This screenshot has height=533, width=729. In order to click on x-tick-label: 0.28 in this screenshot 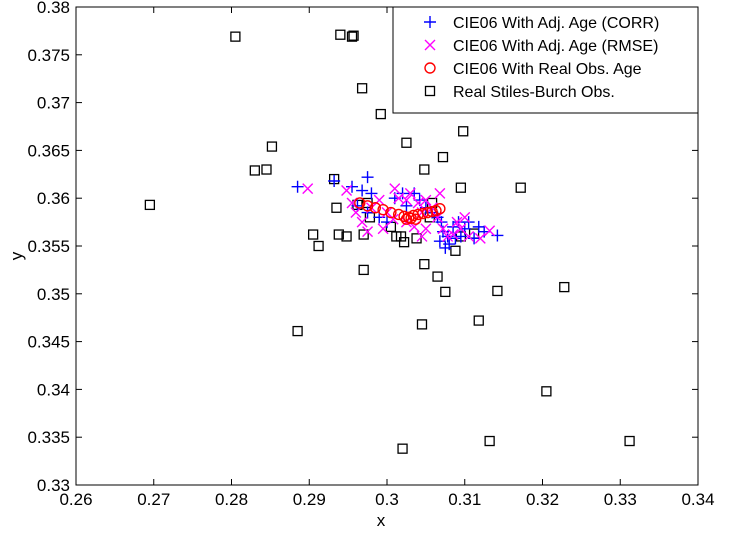, I will do `click(231, 499)`.